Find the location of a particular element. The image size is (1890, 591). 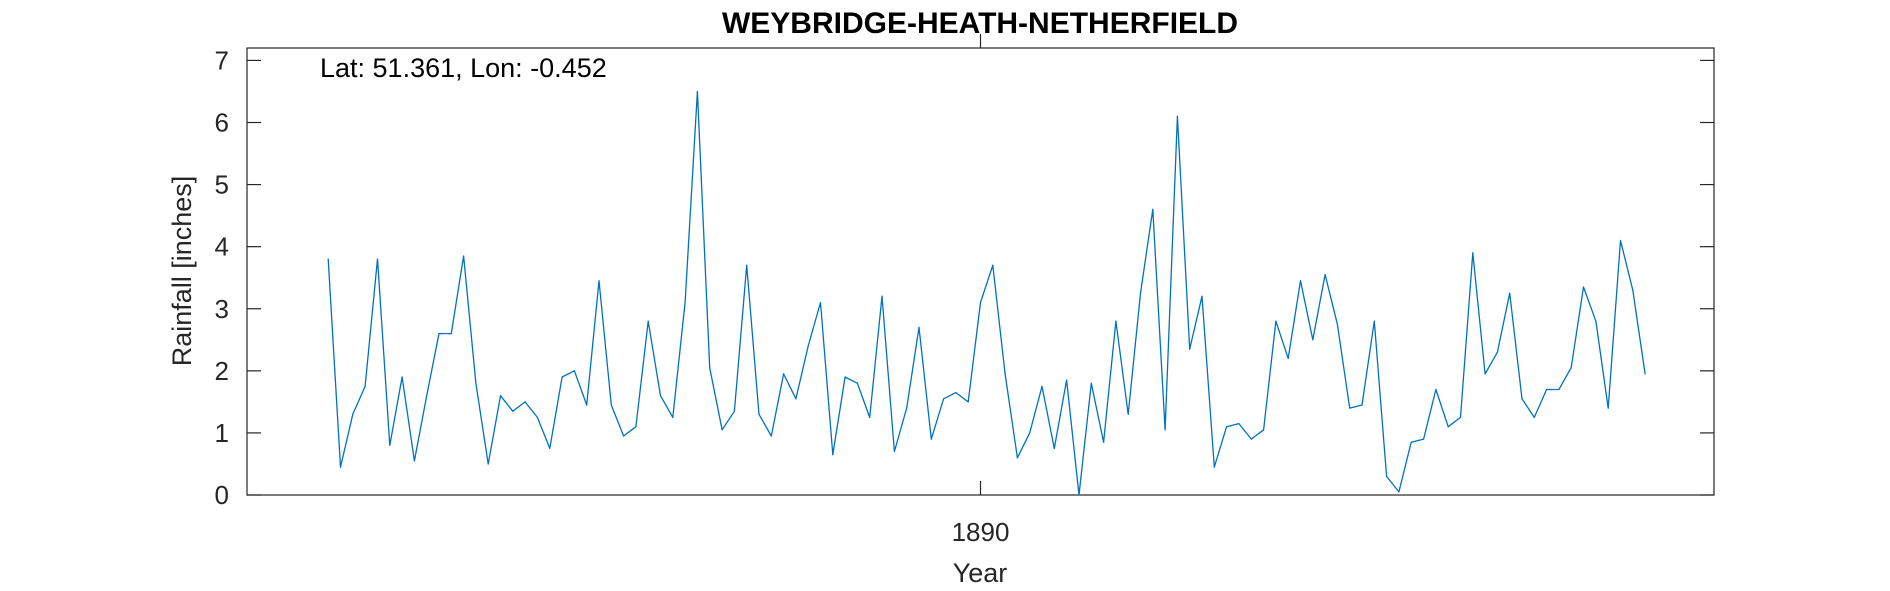

y-tick-label: 2 is located at coordinates (222, 371).